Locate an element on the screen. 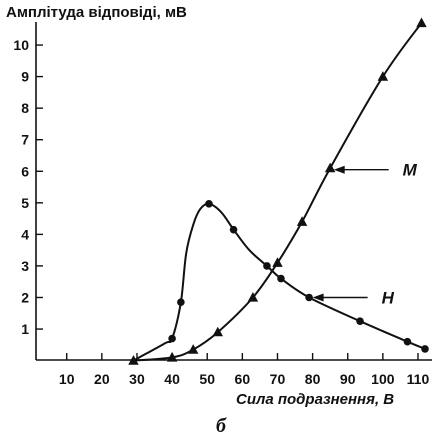 The width and height of the screenshot is (445, 439). y-tick-label: 9 is located at coordinates (25, 77).